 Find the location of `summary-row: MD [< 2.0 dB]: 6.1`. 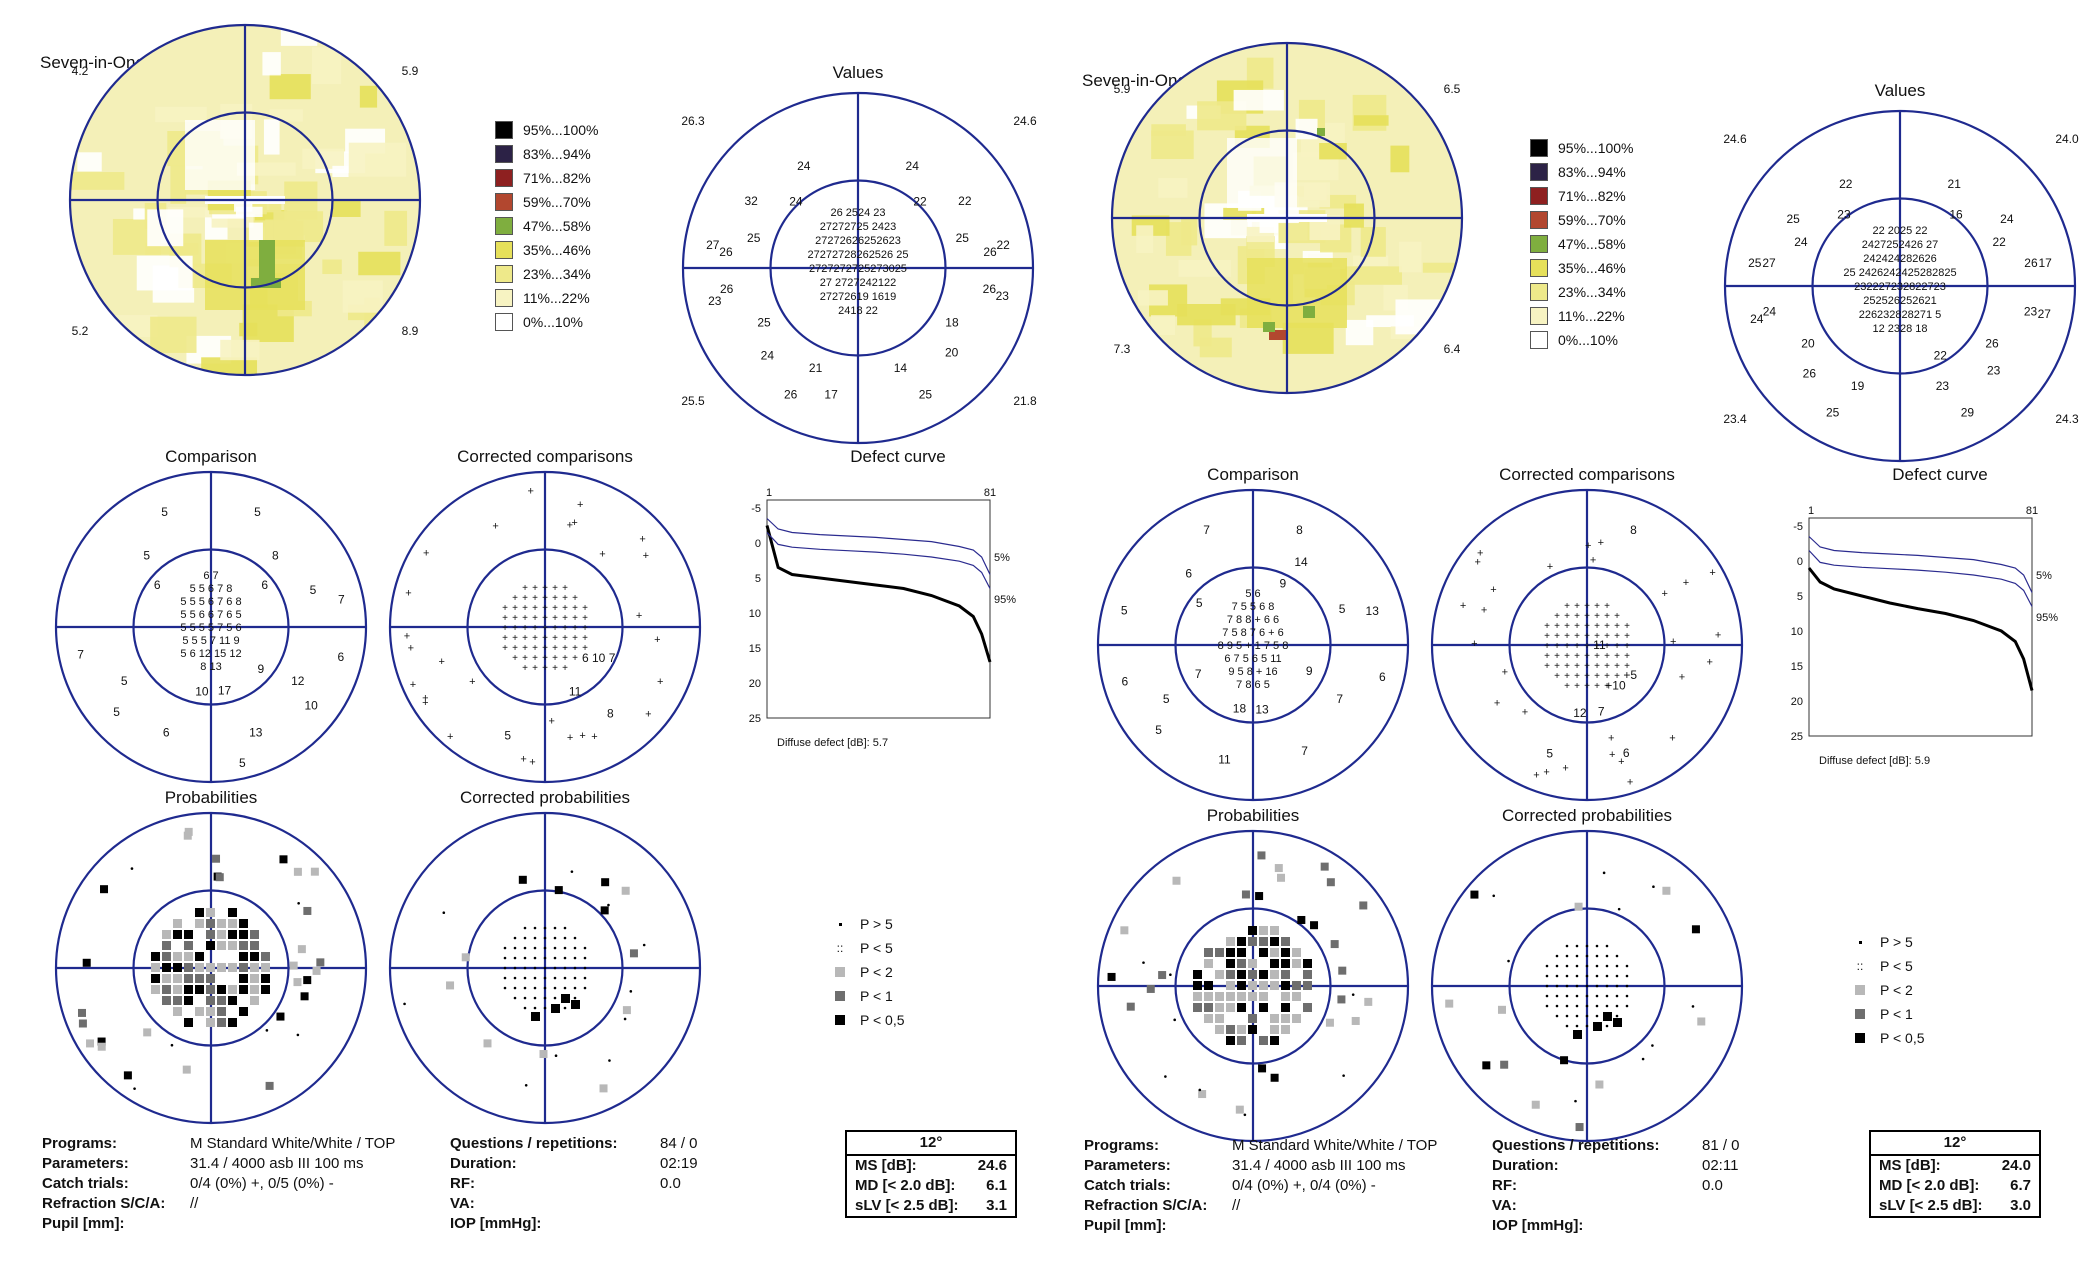

summary-row: MD [< 2.0 dB]: 6.1 is located at coordinates (931, 1186).